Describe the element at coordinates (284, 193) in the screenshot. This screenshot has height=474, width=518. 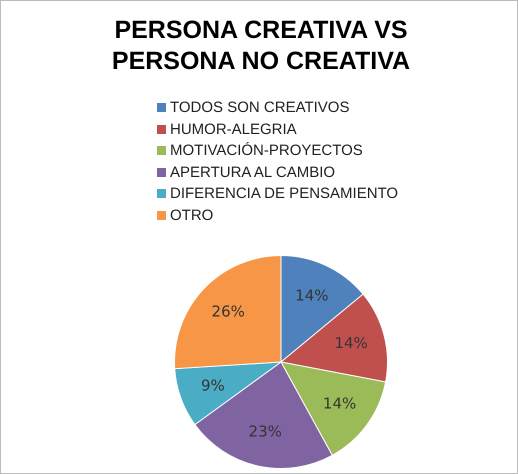
I see `legend-label: DIFERENCIA DE PENSAMIENTO` at that location.